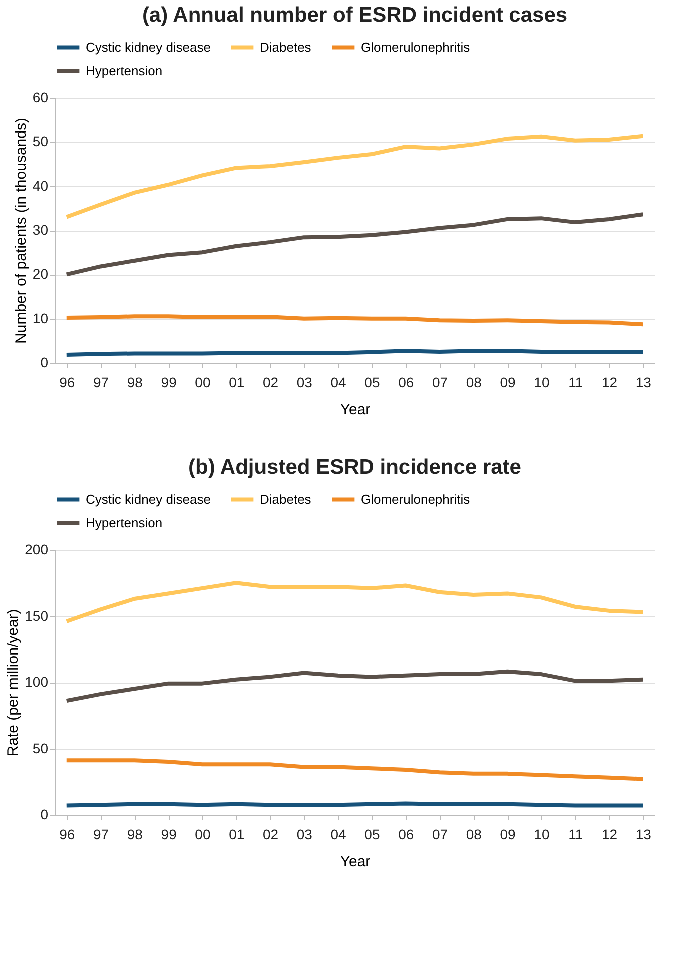  What do you see at coordinates (355, 467) in the screenshot?
I see `chart-title: (b) Adjusted ESRD incidence rate` at bounding box center [355, 467].